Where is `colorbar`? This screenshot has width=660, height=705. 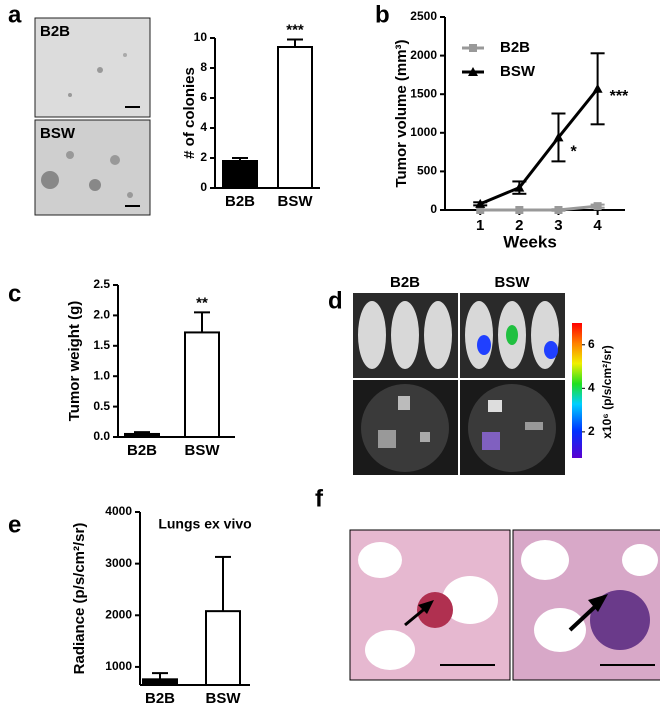 colorbar is located at coordinates (577, 390).